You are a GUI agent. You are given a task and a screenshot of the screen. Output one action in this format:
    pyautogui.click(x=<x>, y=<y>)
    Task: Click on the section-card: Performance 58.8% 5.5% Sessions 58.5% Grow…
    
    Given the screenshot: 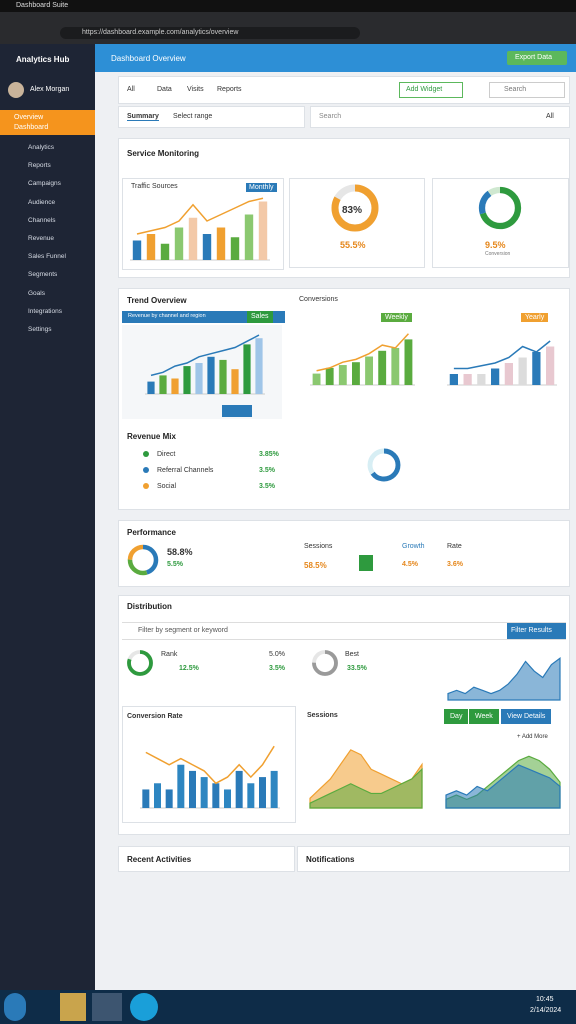 What is the action you would take?
    pyautogui.click(x=344, y=553)
    